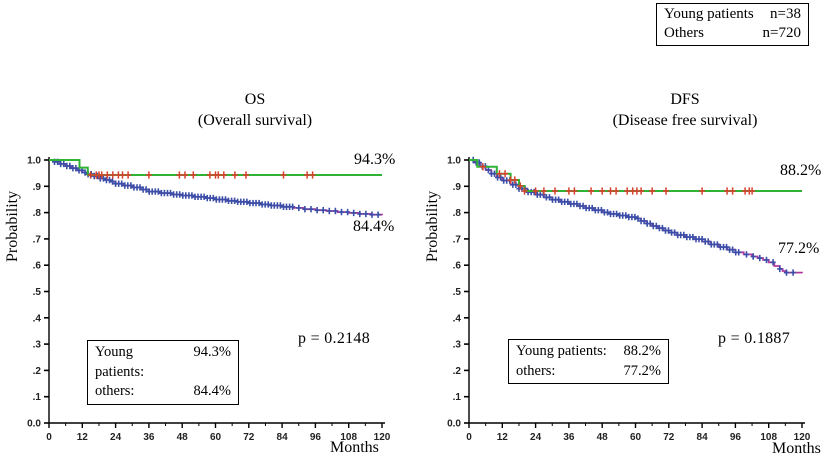  I want to click on os-box-others-value: 84.4%, so click(212, 391).